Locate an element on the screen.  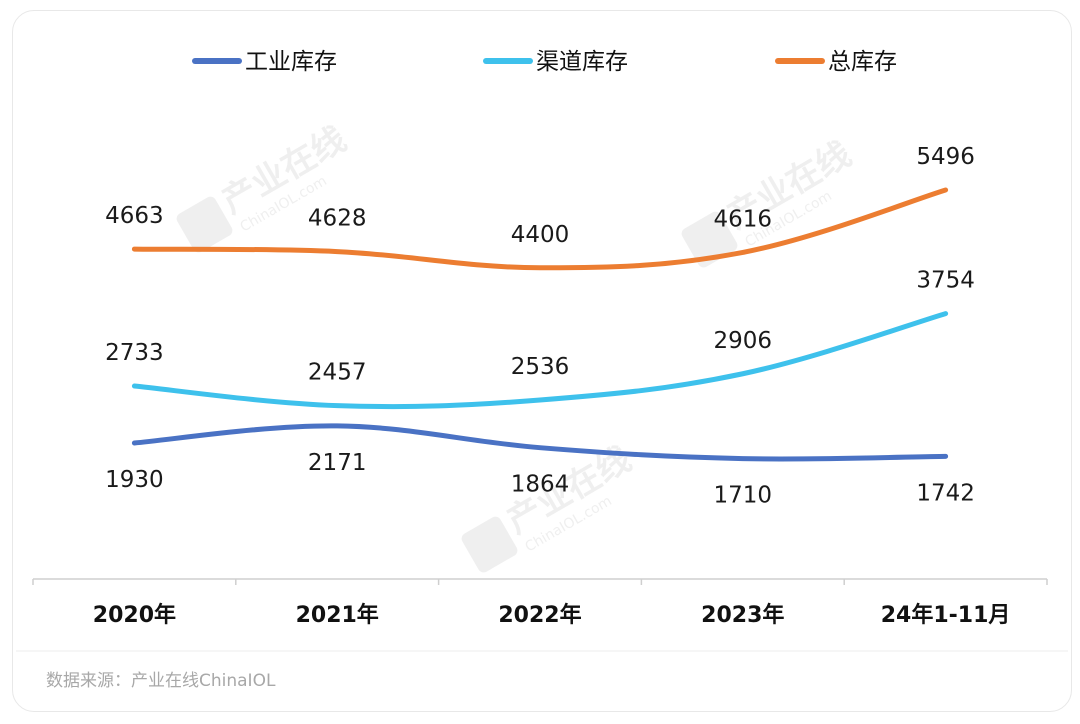
data-label: 4663 is located at coordinates (134, 216).